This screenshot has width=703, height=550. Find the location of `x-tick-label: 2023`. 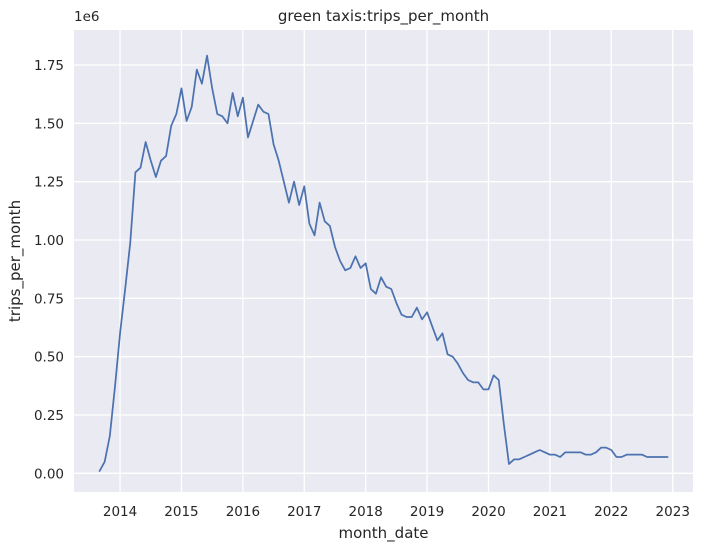

x-tick-label: 2023 is located at coordinates (673, 512).